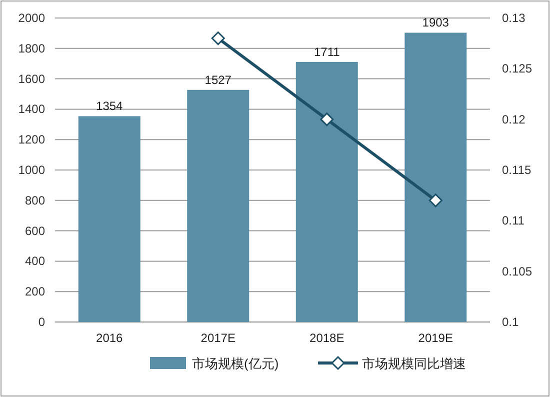 The height and width of the screenshot is (397, 550). Describe the element at coordinates (514, 119) in the screenshot. I see `y2-tick-label: 0.12` at that location.